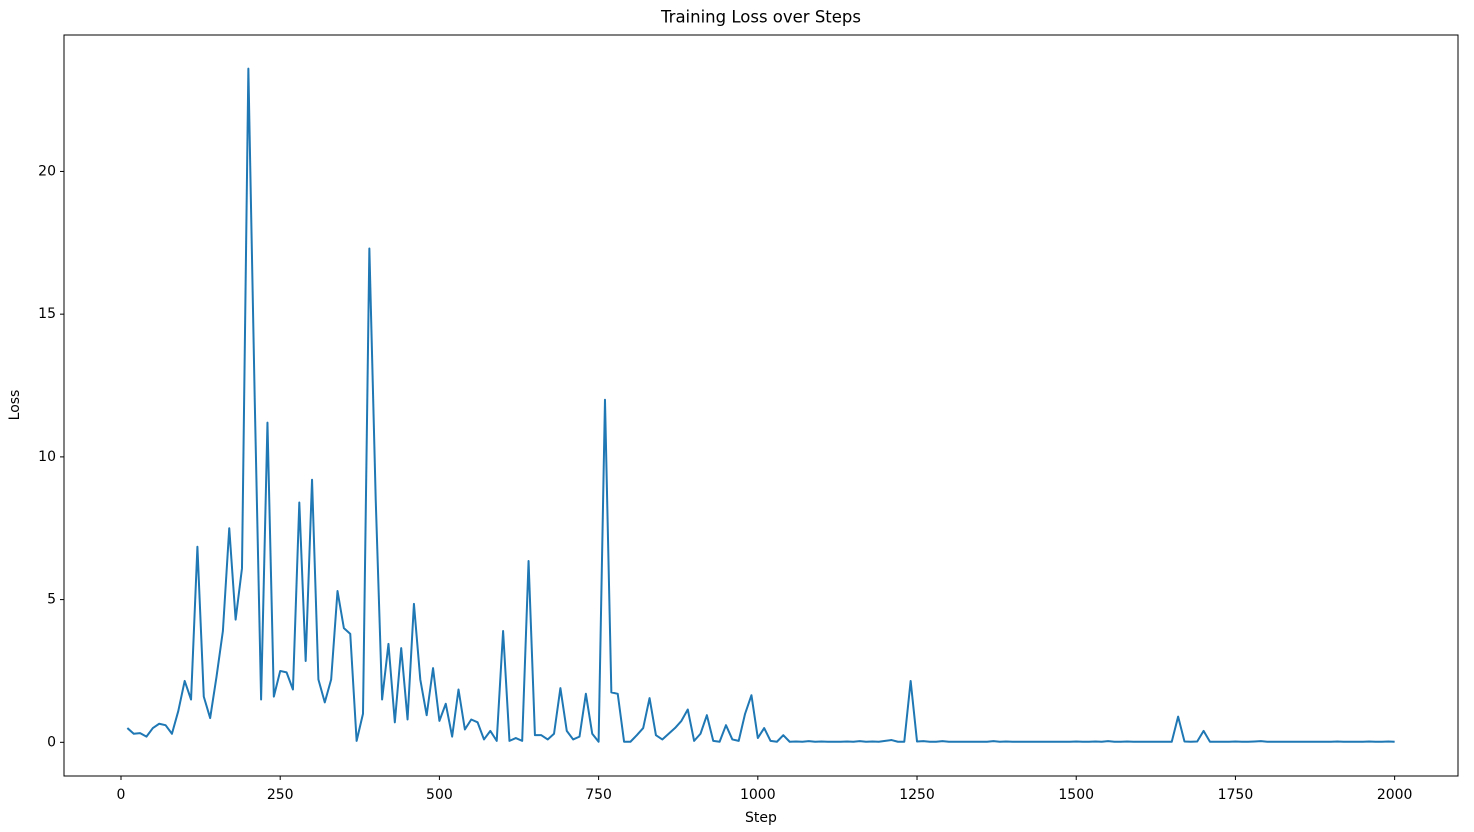  I want to click on y-tick-label: 15, so click(47, 314).